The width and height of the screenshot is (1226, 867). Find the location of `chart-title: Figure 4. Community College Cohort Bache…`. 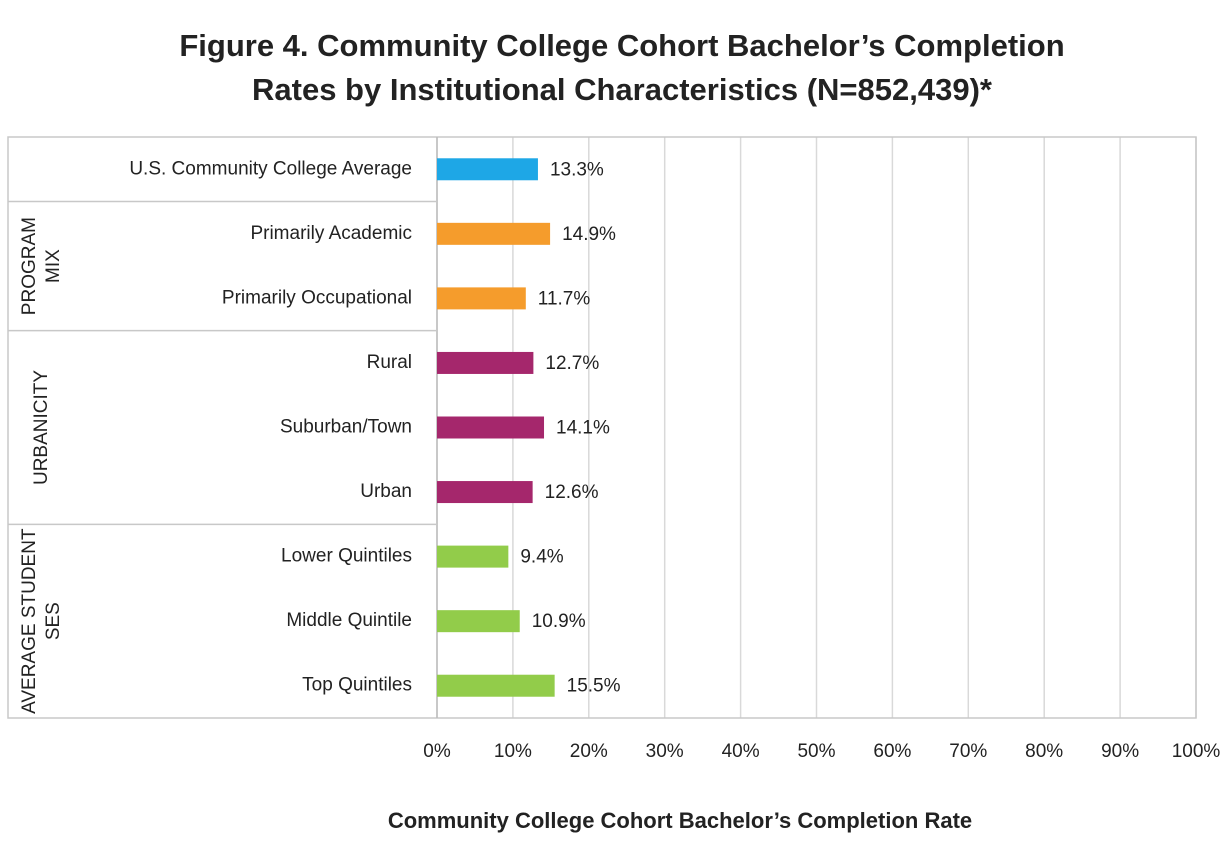

chart-title: Figure 4. Community College Cohort Bache… is located at coordinates (621, 45).